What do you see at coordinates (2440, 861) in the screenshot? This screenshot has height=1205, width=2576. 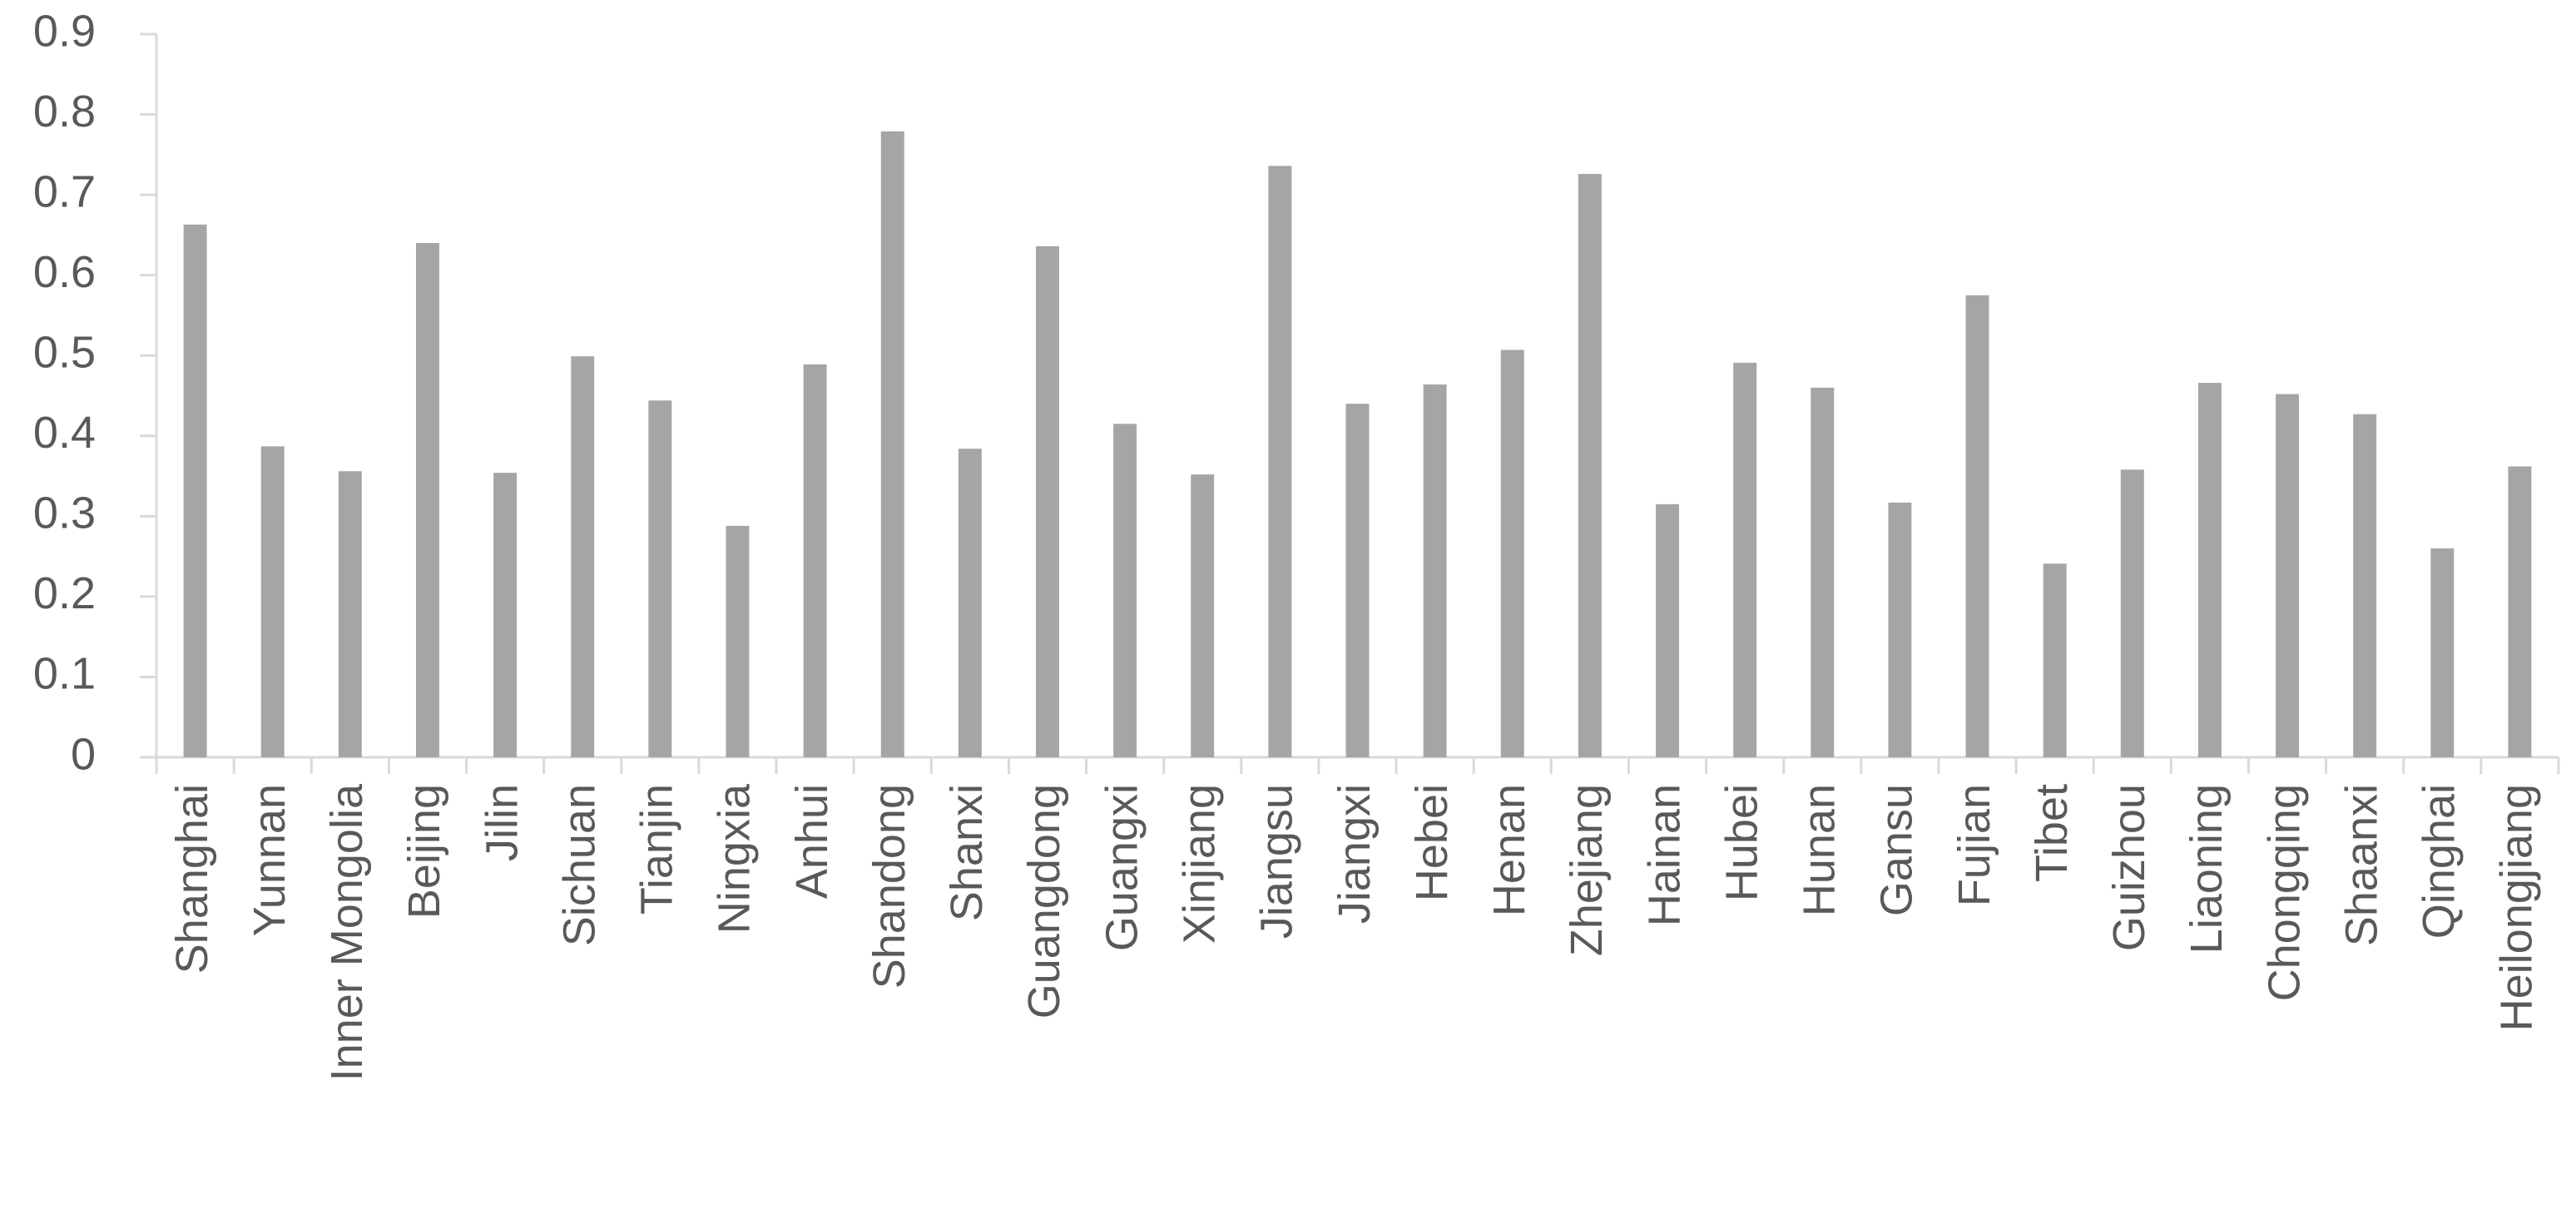 I see `x-tick-label: Qinghai` at bounding box center [2440, 861].